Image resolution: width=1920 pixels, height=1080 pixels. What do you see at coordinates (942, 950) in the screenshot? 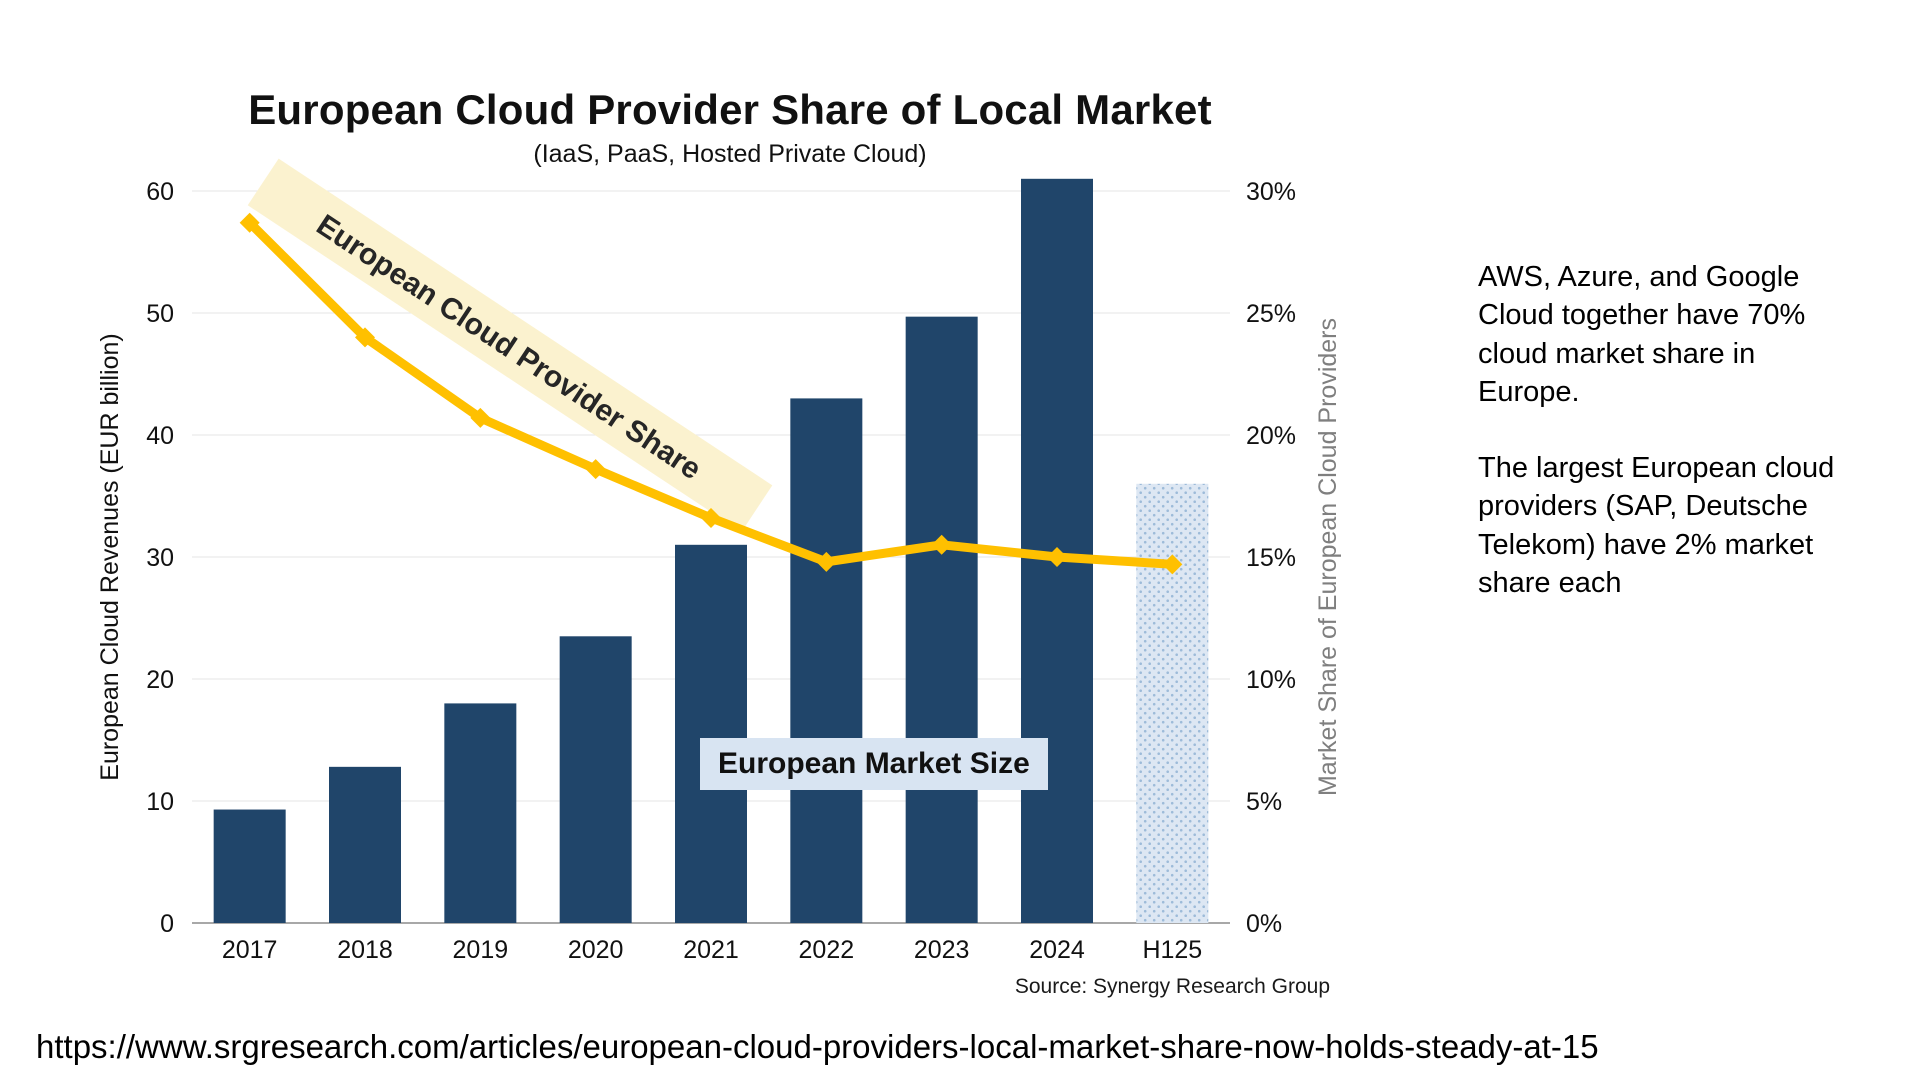
I see `x-tick-label-2023: 2023` at bounding box center [942, 950].